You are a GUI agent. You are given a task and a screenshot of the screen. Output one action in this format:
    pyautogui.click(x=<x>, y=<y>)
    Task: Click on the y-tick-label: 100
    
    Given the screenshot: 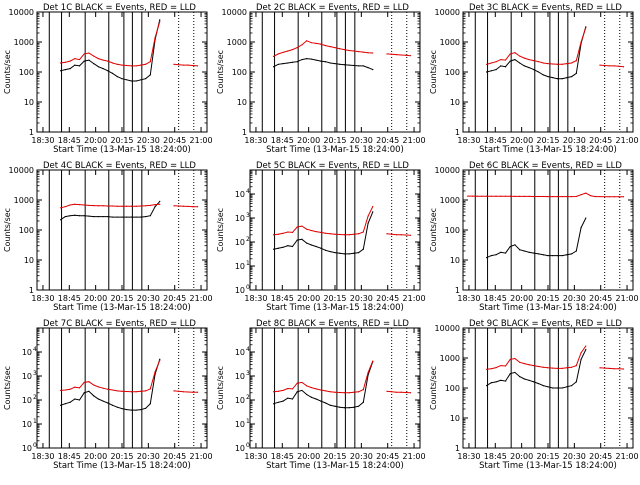 What is the action you would take?
    pyautogui.click(x=26, y=230)
    